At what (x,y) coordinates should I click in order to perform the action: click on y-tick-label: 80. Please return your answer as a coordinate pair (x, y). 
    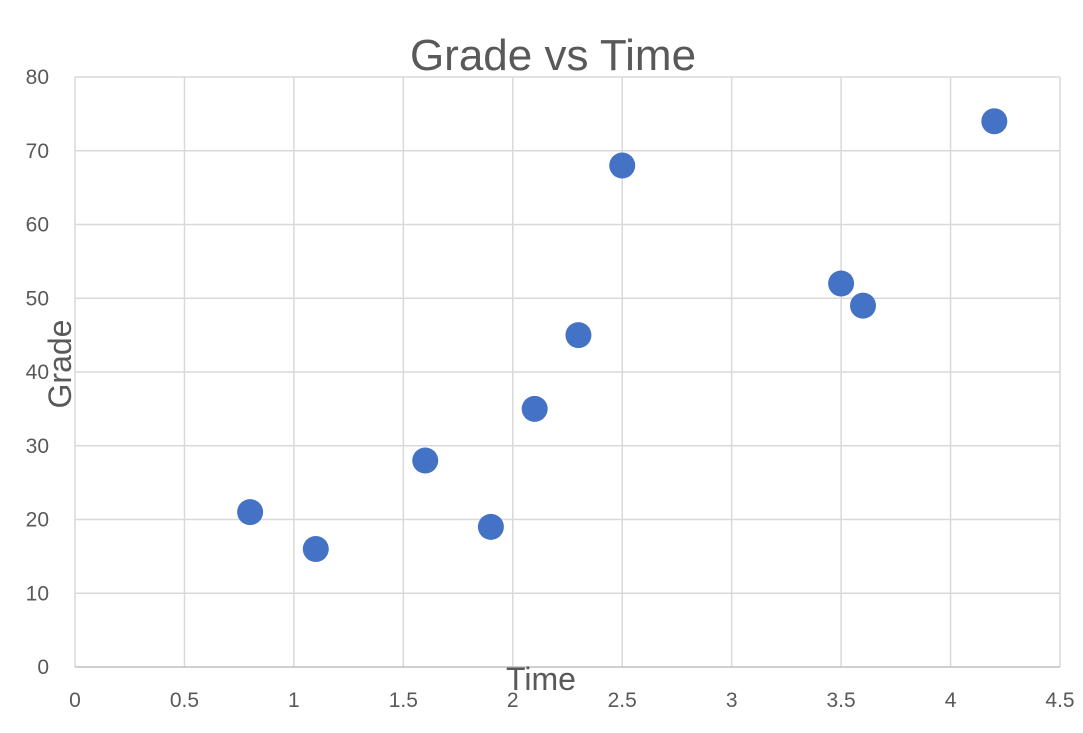
    Looking at the image, I should click on (37, 77).